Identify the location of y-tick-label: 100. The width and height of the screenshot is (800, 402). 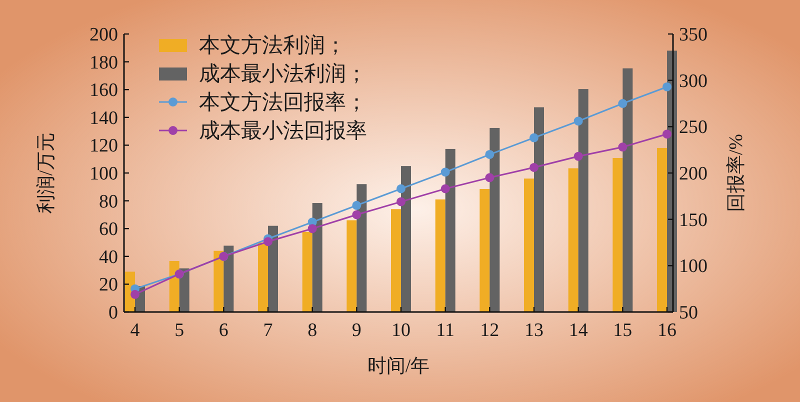
(104, 174).